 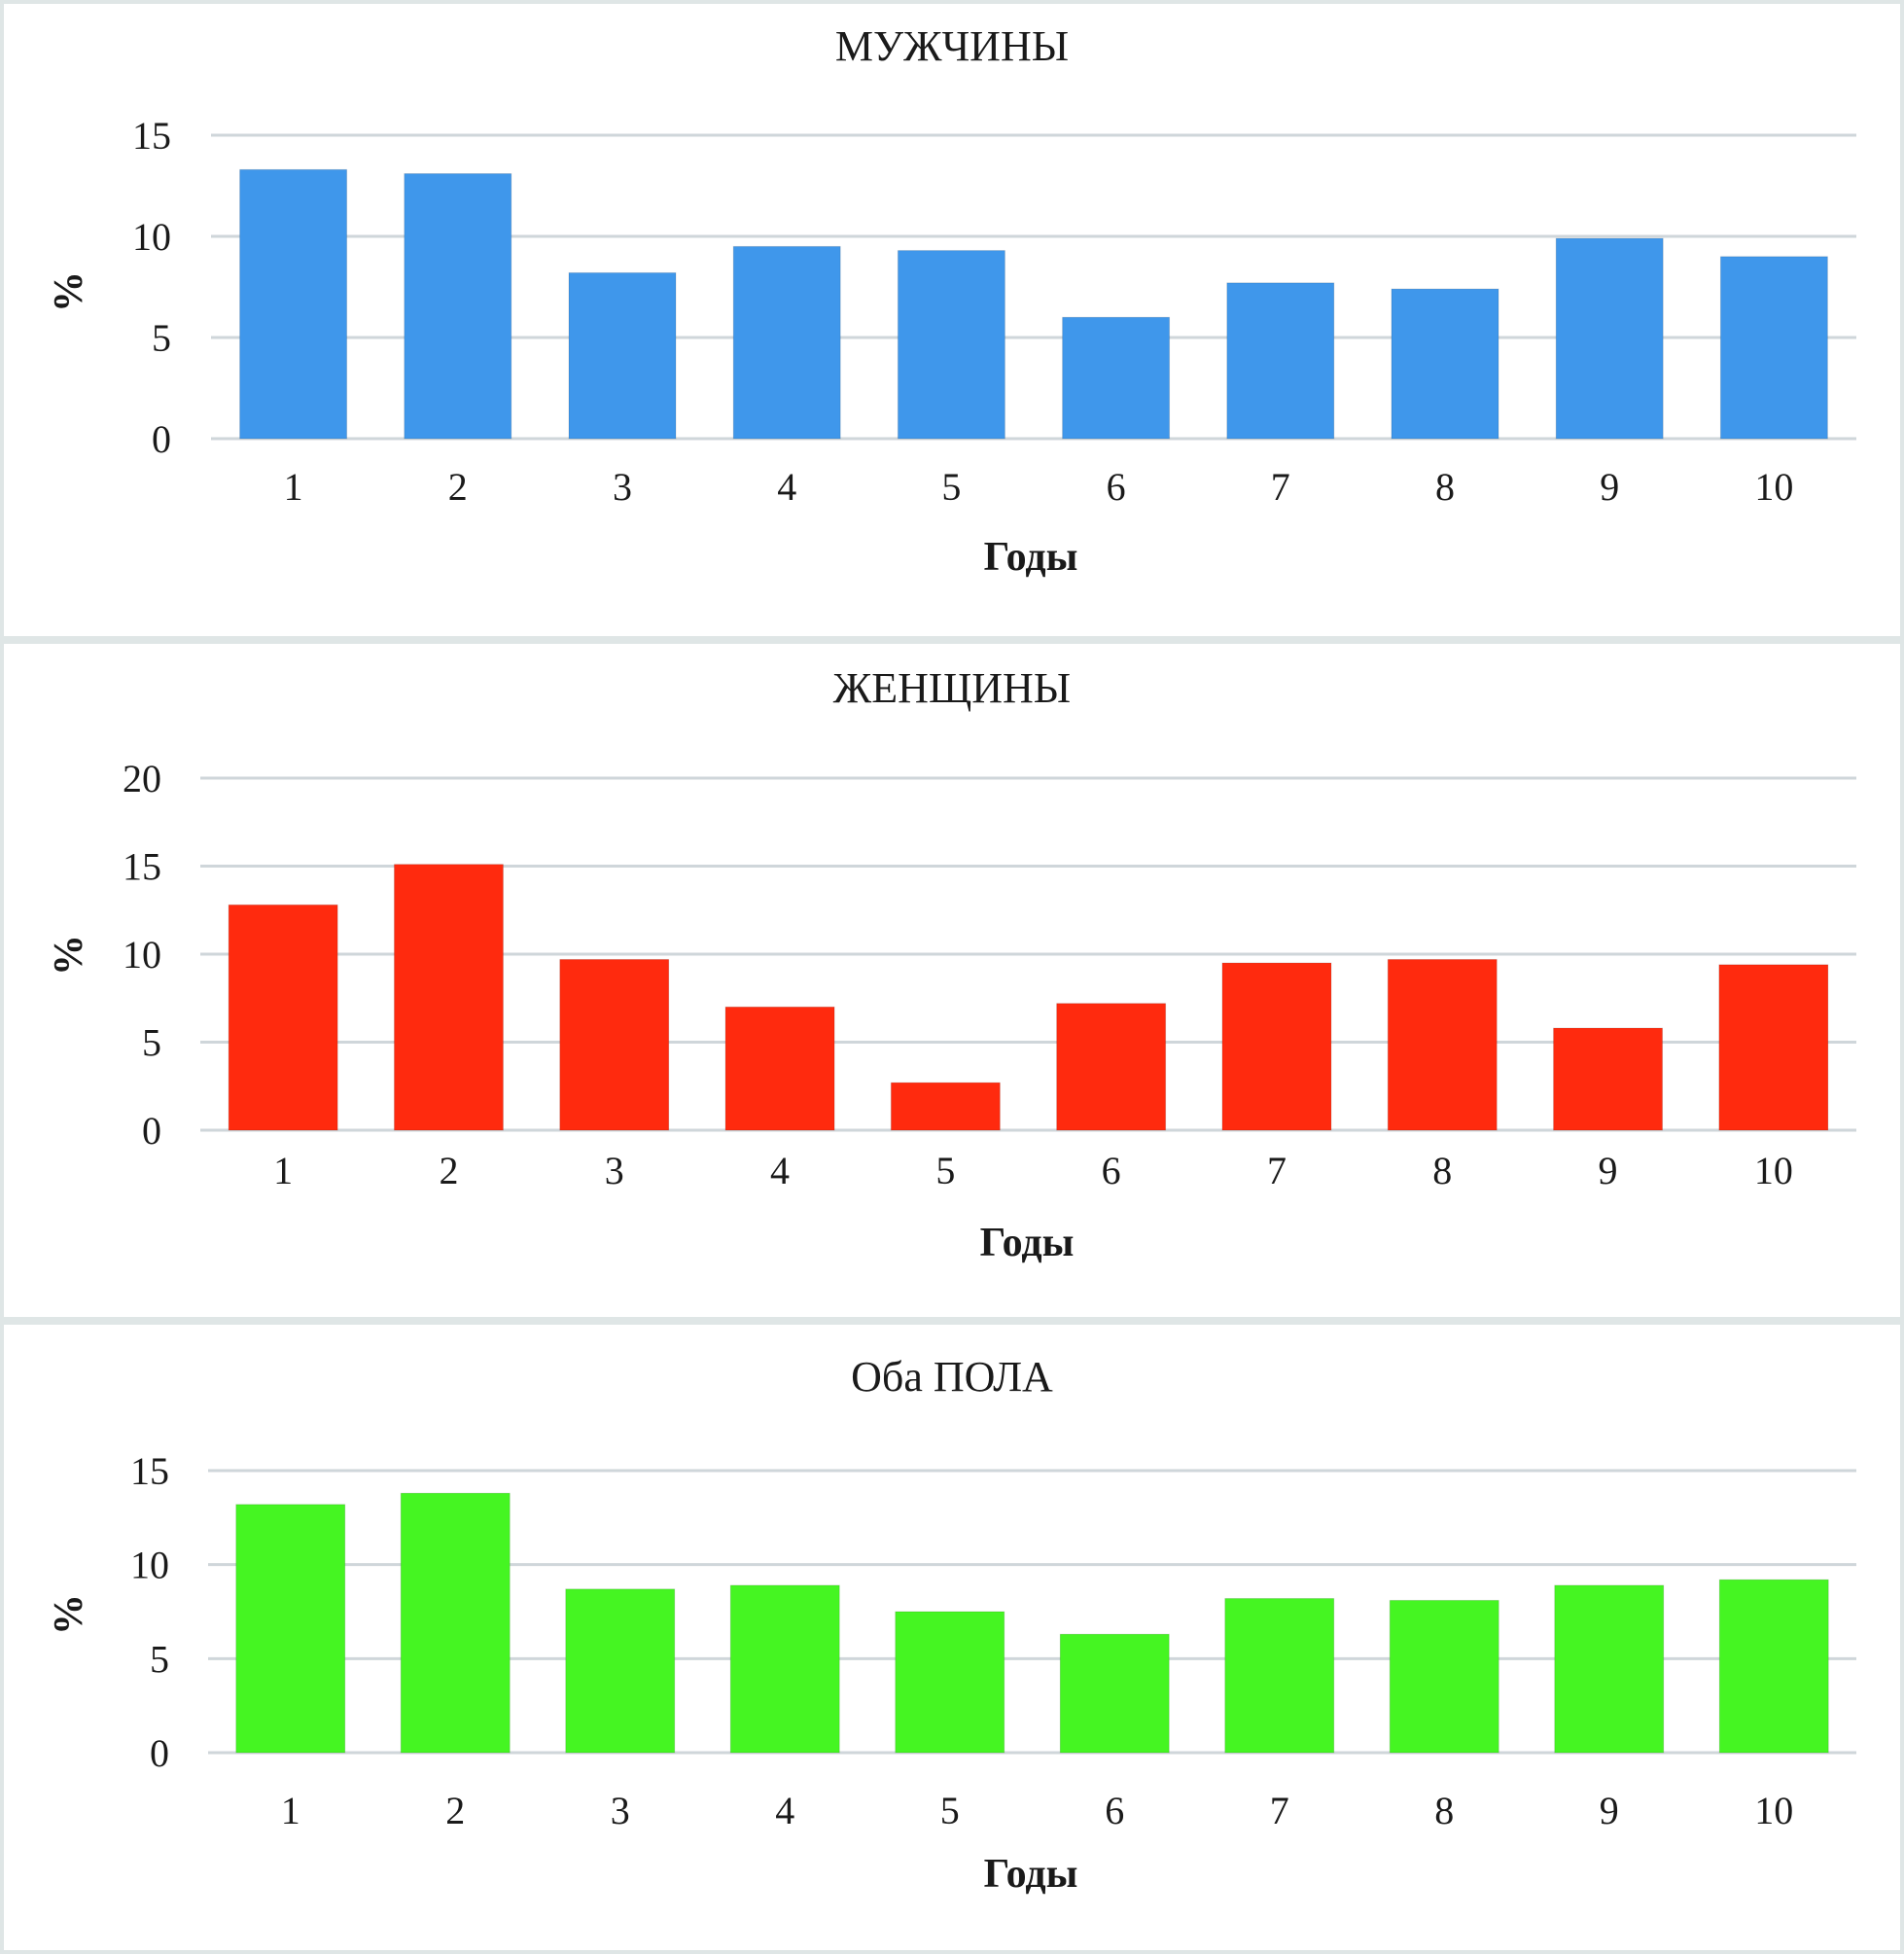 I want to click on chart-title: Оба ПОЛА, so click(x=952, y=1377).